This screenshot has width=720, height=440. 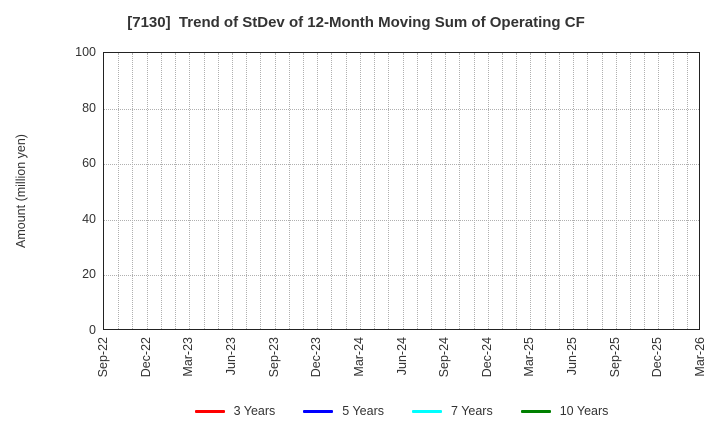 What do you see at coordinates (584, 411) in the screenshot?
I see `legend-label: 10 Years` at bounding box center [584, 411].